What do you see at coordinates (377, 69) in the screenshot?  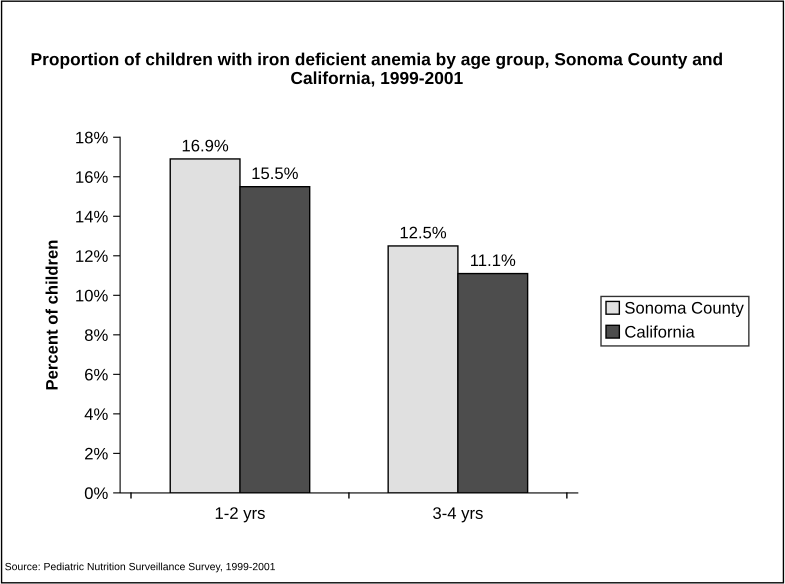 I see `chart-title: Proportion of children with iron deficient anemia by age group, Sonoma County and California, 1999-2001` at bounding box center [377, 69].